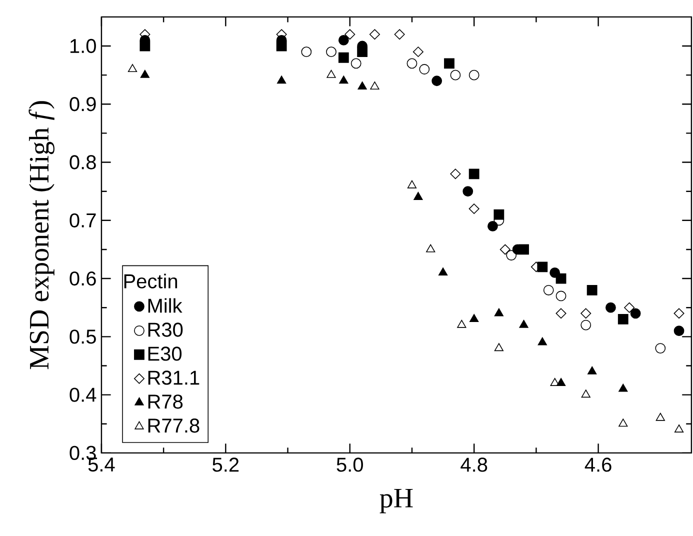 Image resolution: width=693 pixels, height=536 pixels. What do you see at coordinates (83, 220) in the screenshot?
I see `y-tick-label: 0.7` at bounding box center [83, 220].